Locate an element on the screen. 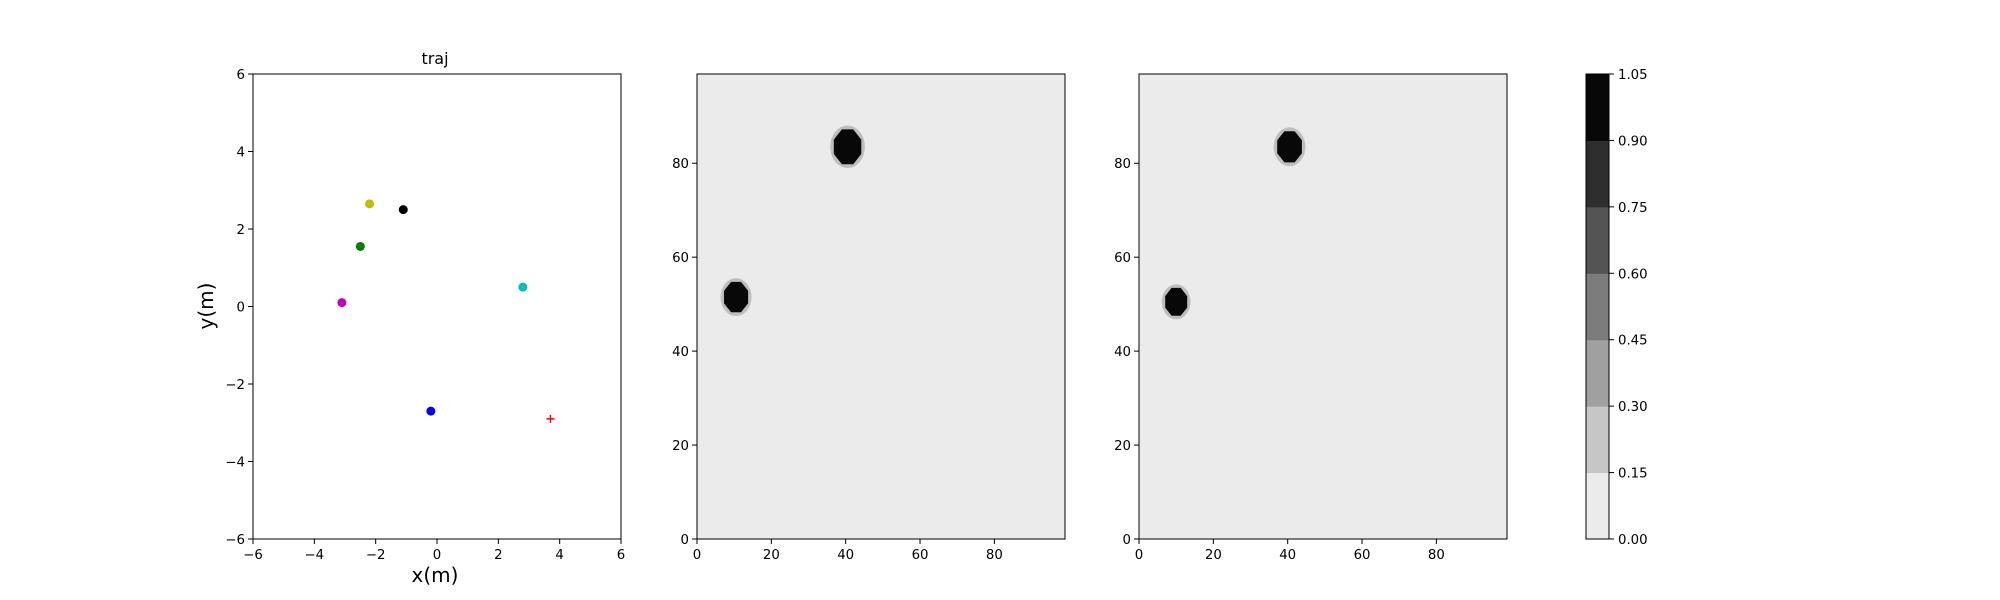  traj-ytick-label: −4 is located at coordinates (235, 463).